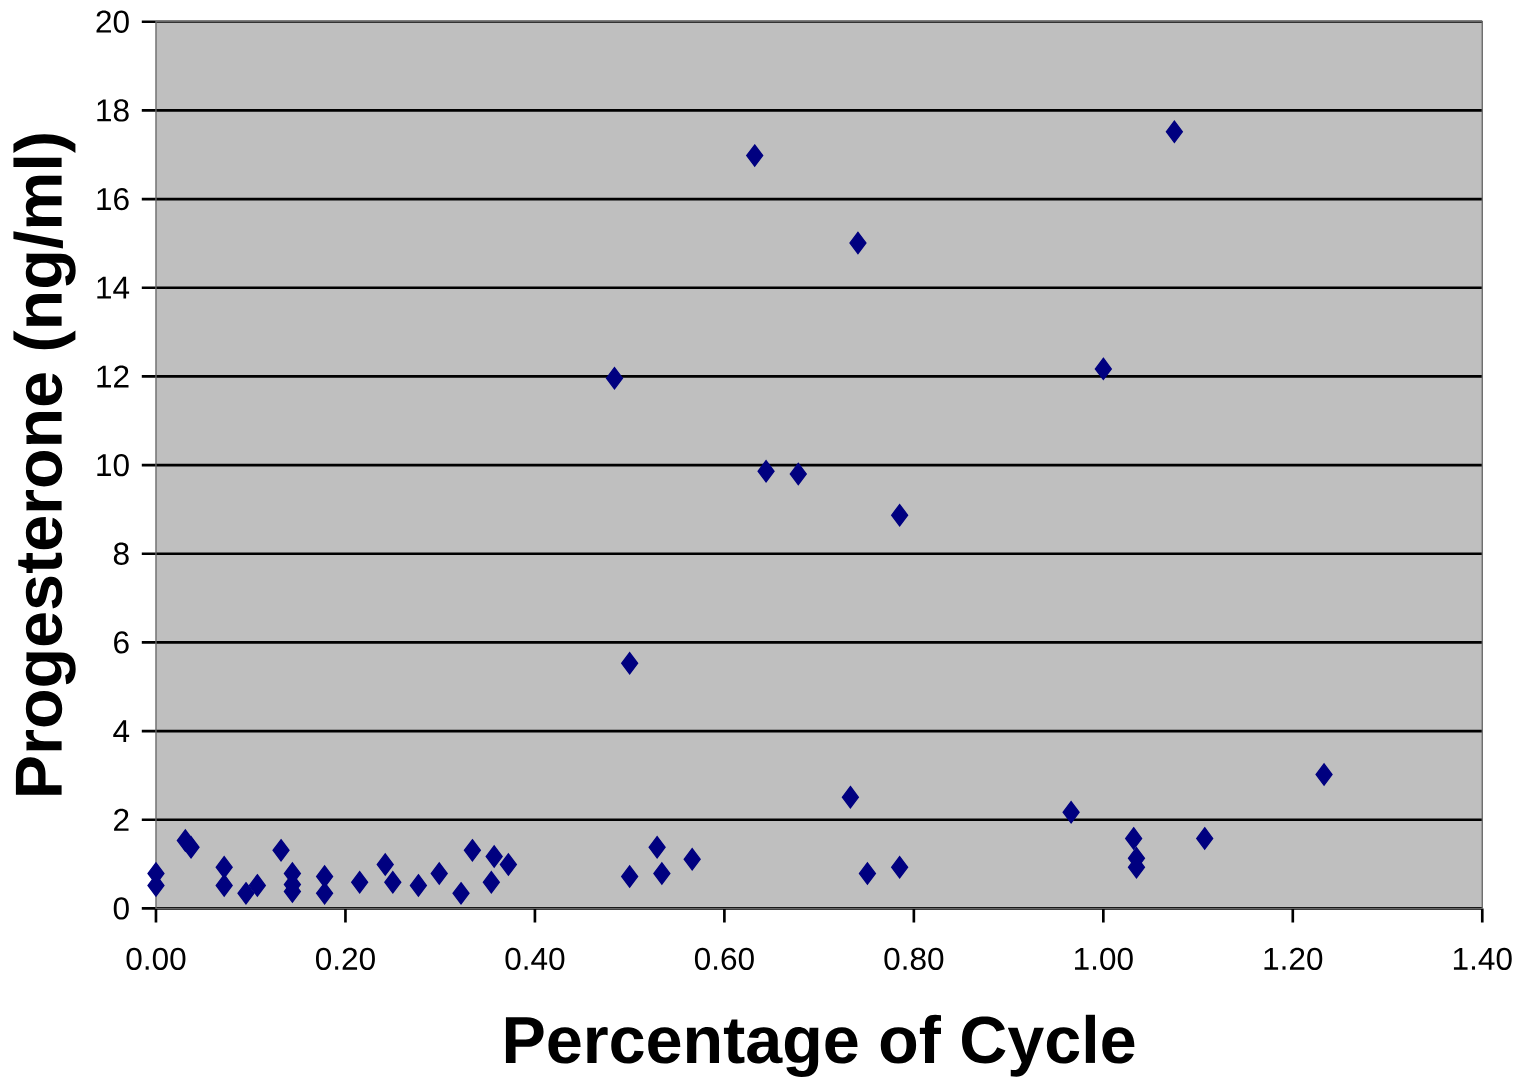 The image size is (1521, 1079). What do you see at coordinates (113, 199) in the screenshot?
I see `y-tick-label: 16` at bounding box center [113, 199].